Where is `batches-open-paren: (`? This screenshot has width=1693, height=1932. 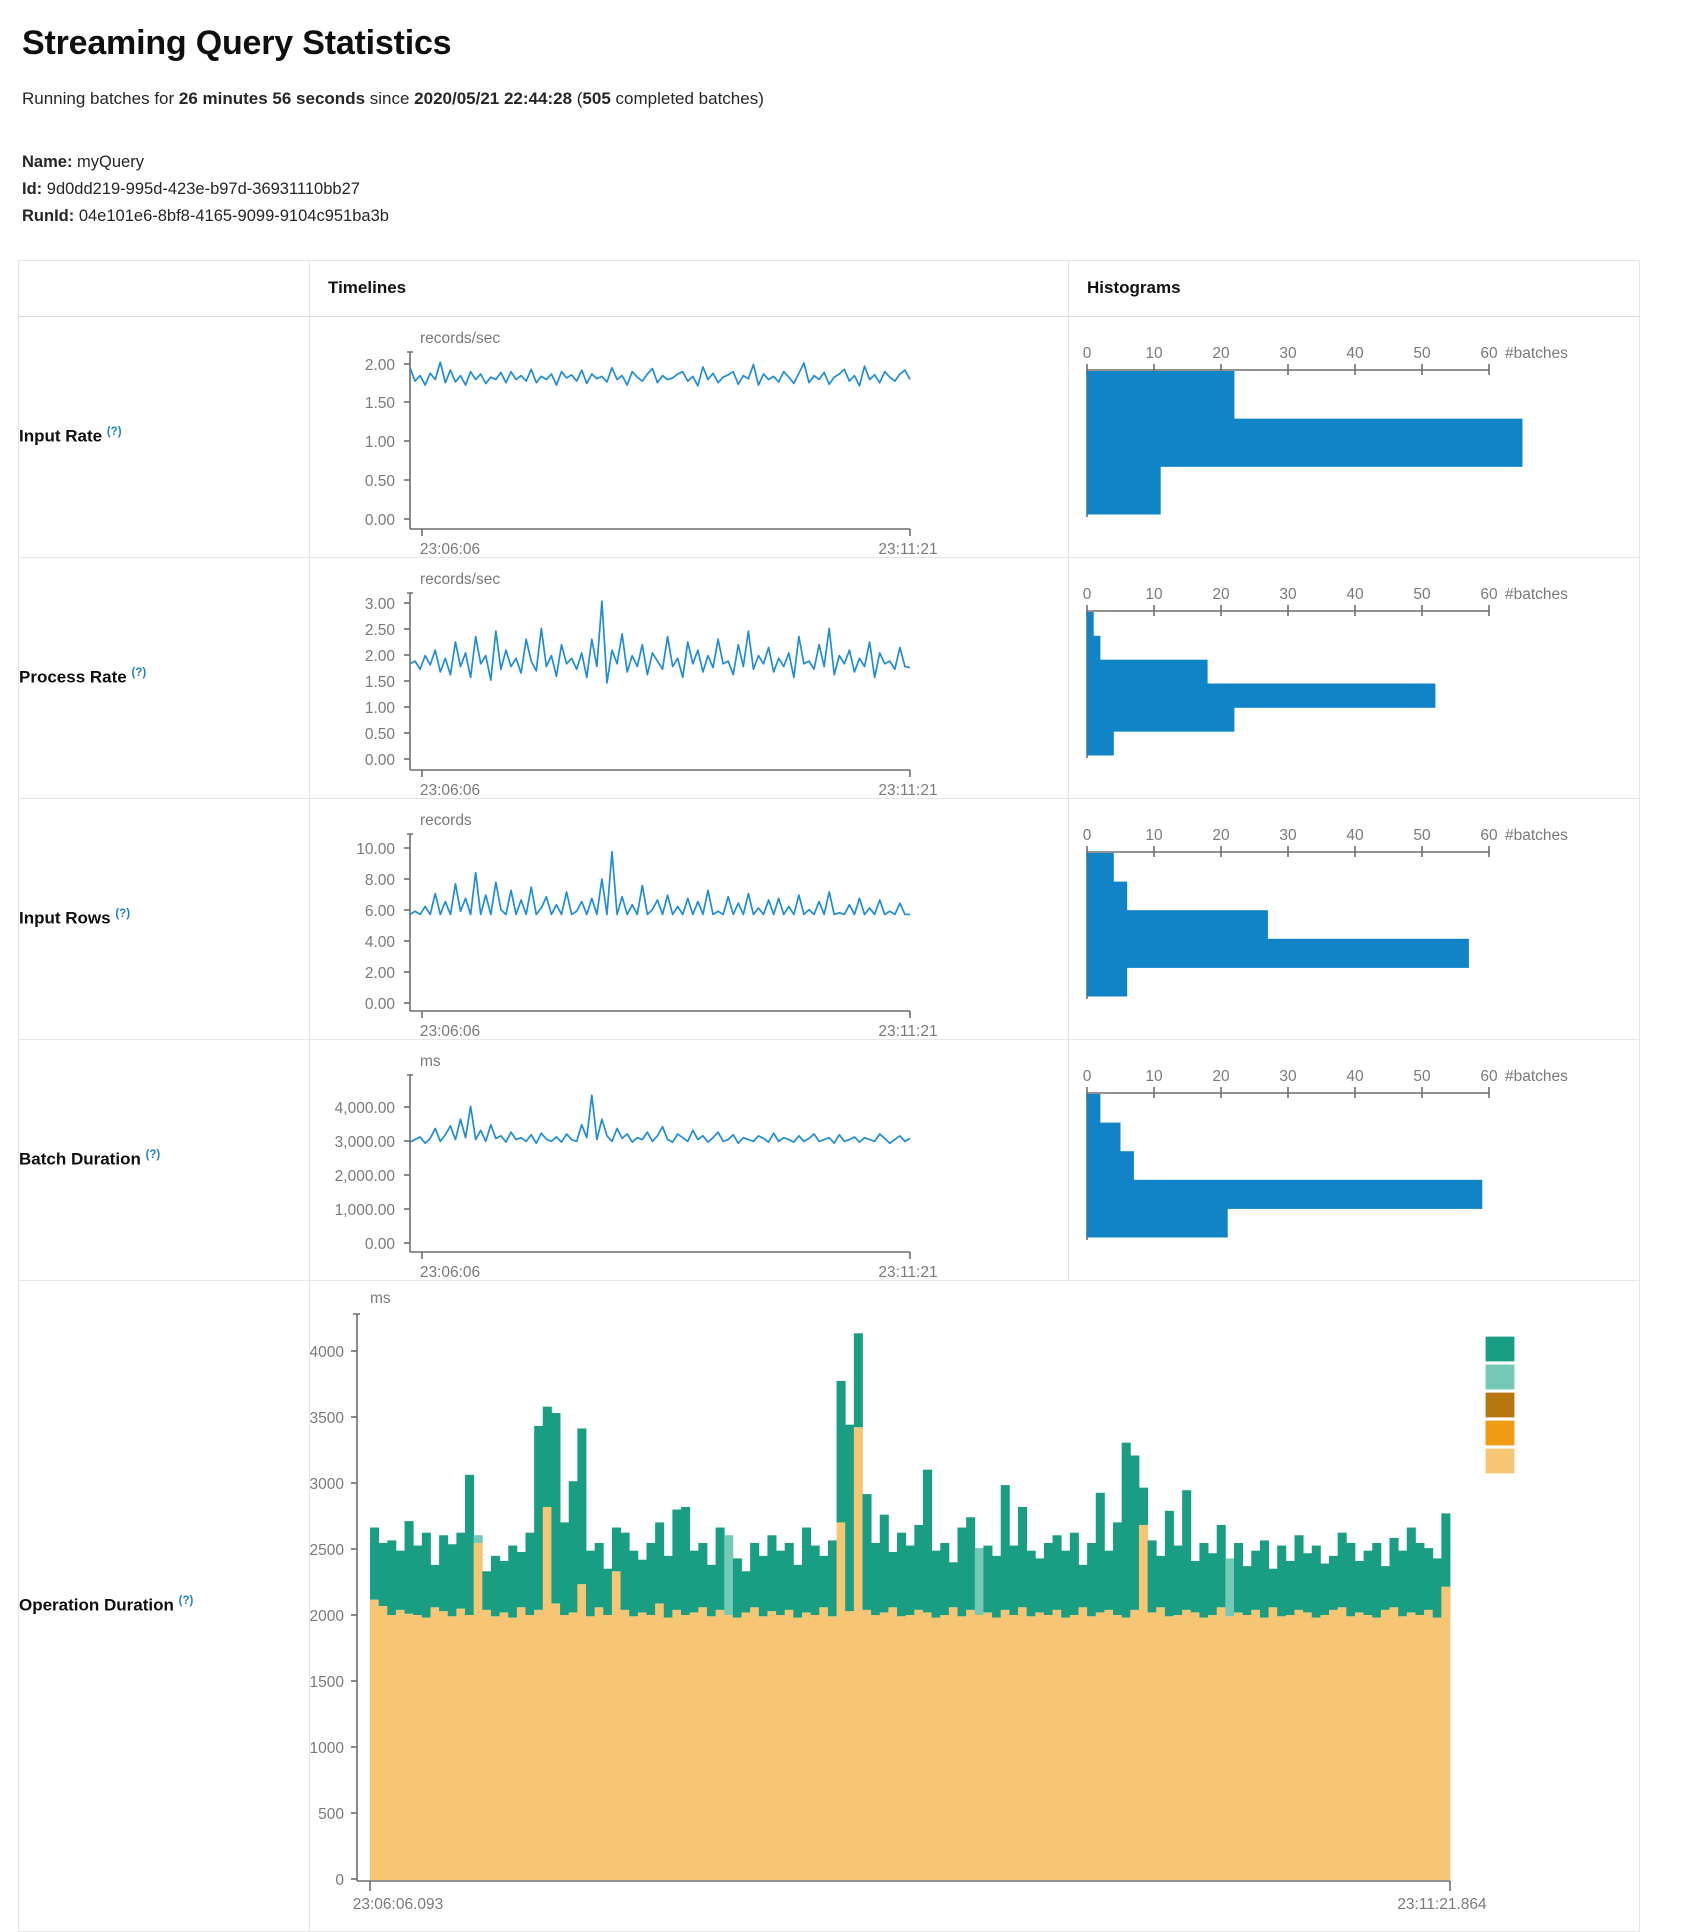 batches-open-paren: ( is located at coordinates (577, 98).